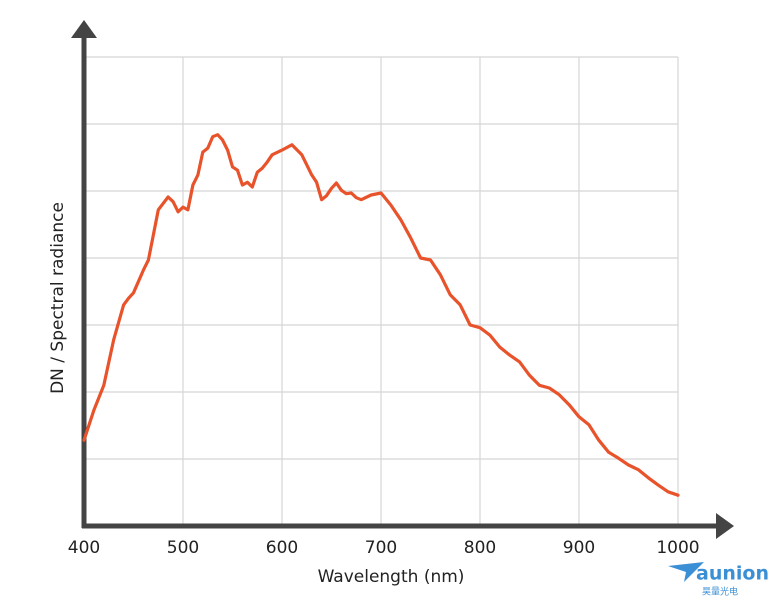 This screenshot has width=773, height=602. What do you see at coordinates (381, 548) in the screenshot?
I see `x-tick-label: 700` at bounding box center [381, 548].